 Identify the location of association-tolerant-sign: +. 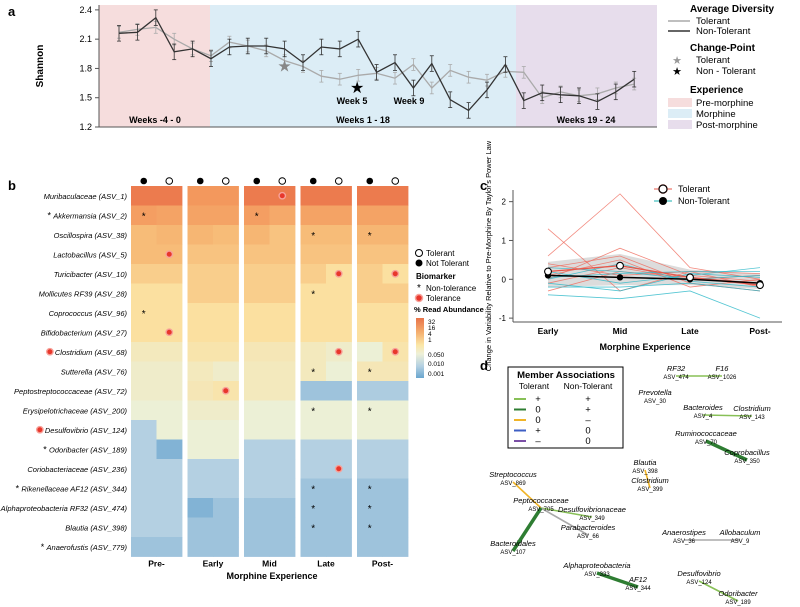
(538, 431).